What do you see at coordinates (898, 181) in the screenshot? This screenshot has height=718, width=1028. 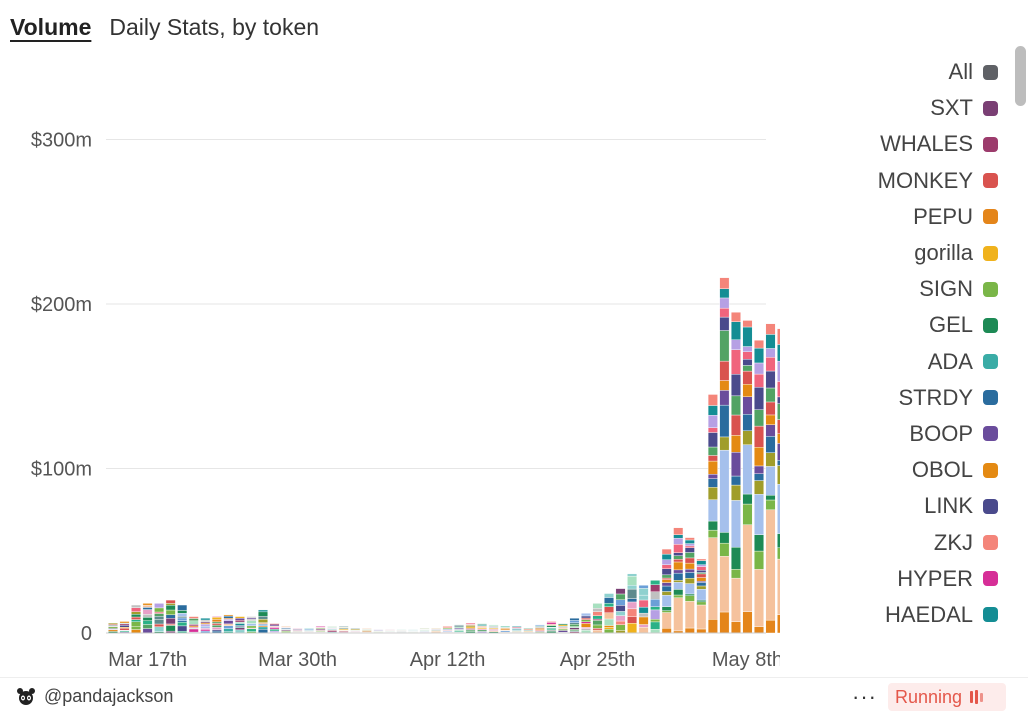 I see `legend-item: MONKEY` at bounding box center [898, 181].